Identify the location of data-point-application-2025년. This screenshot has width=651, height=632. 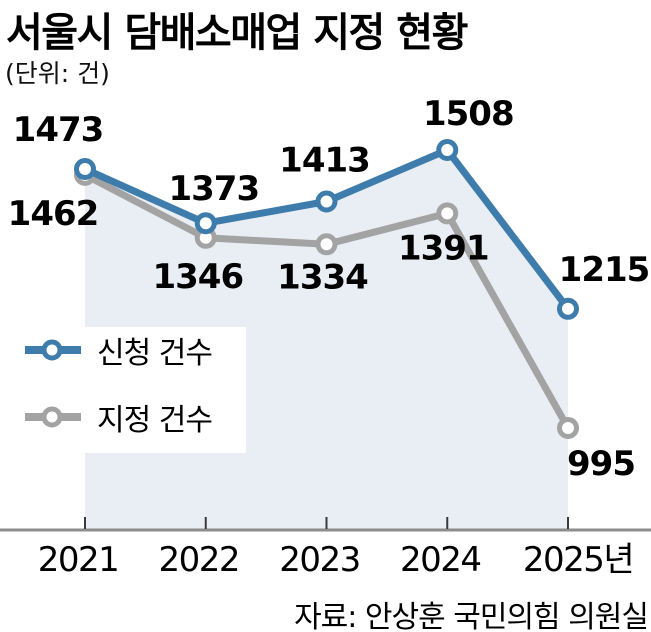
(568, 308).